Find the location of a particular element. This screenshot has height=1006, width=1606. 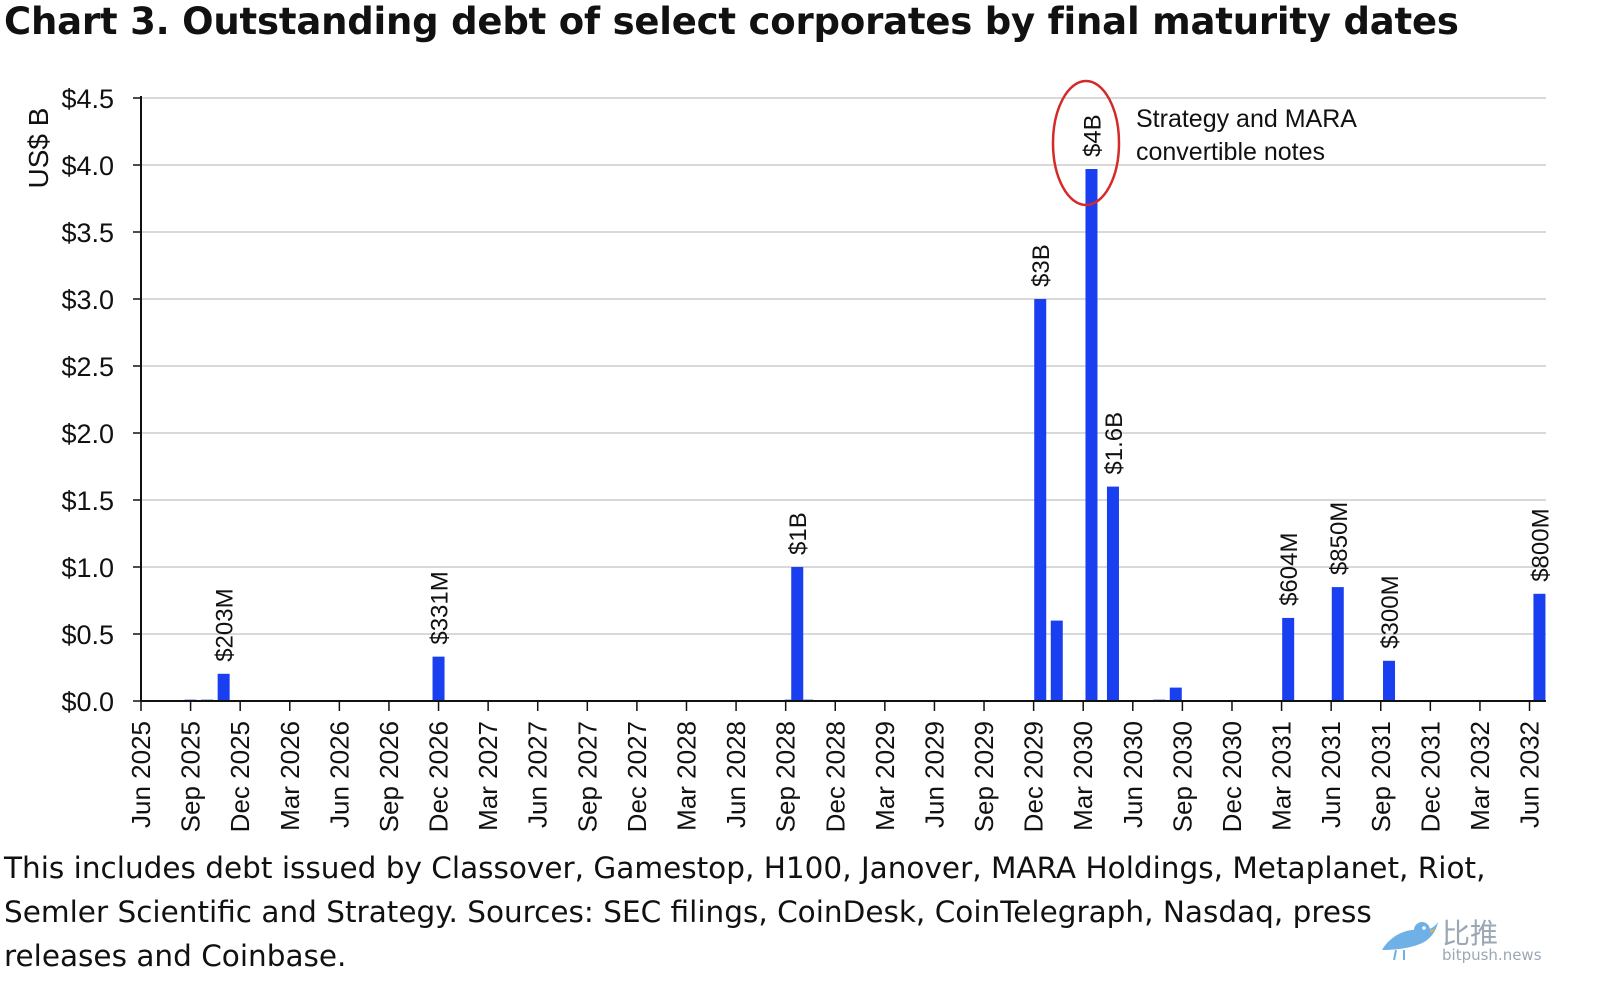

y-tick-label: $0.0 is located at coordinates (87, 702).